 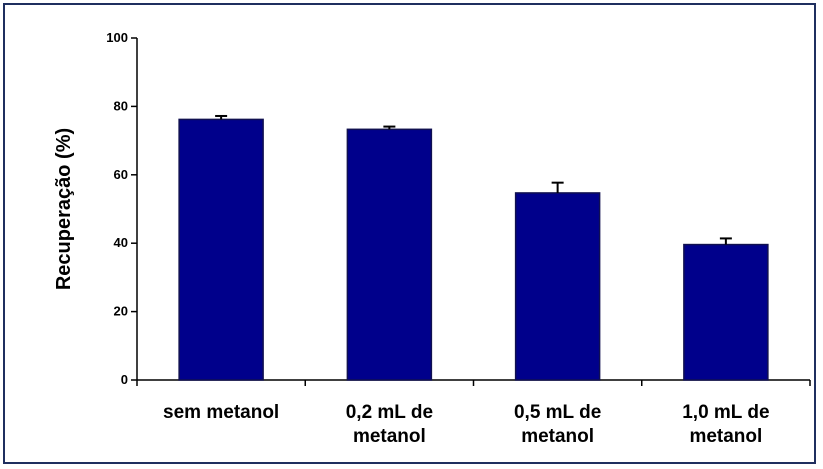 I want to click on y-axis: 0 20 40 60 80 100, so click(x=122, y=208).